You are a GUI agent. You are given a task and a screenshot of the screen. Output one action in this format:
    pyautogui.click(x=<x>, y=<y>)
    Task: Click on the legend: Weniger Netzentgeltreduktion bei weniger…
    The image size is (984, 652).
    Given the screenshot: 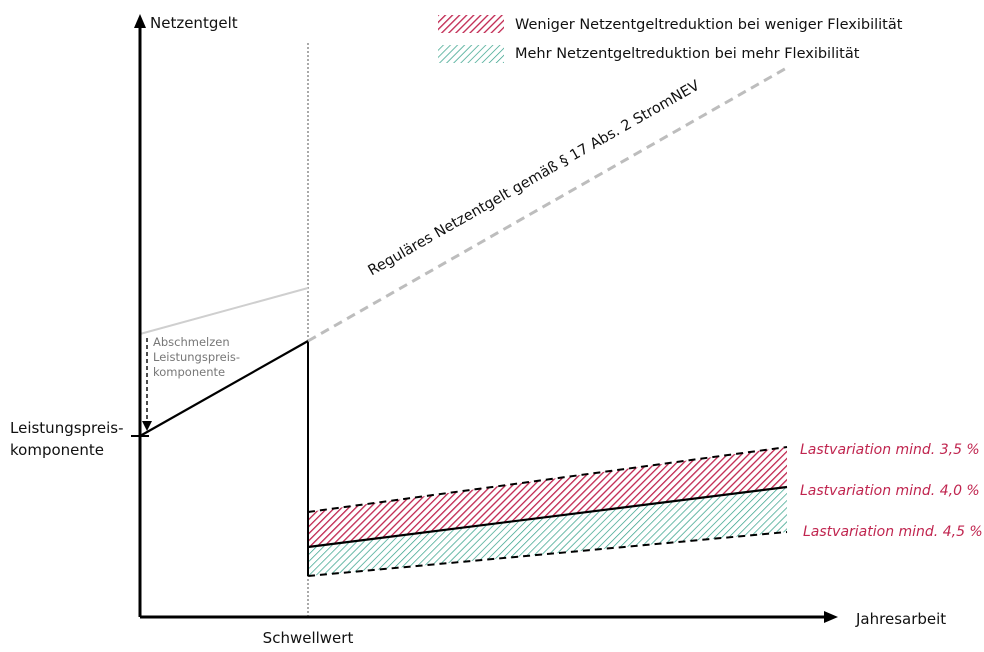 What is the action you would take?
    pyautogui.click(x=670, y=39)
    